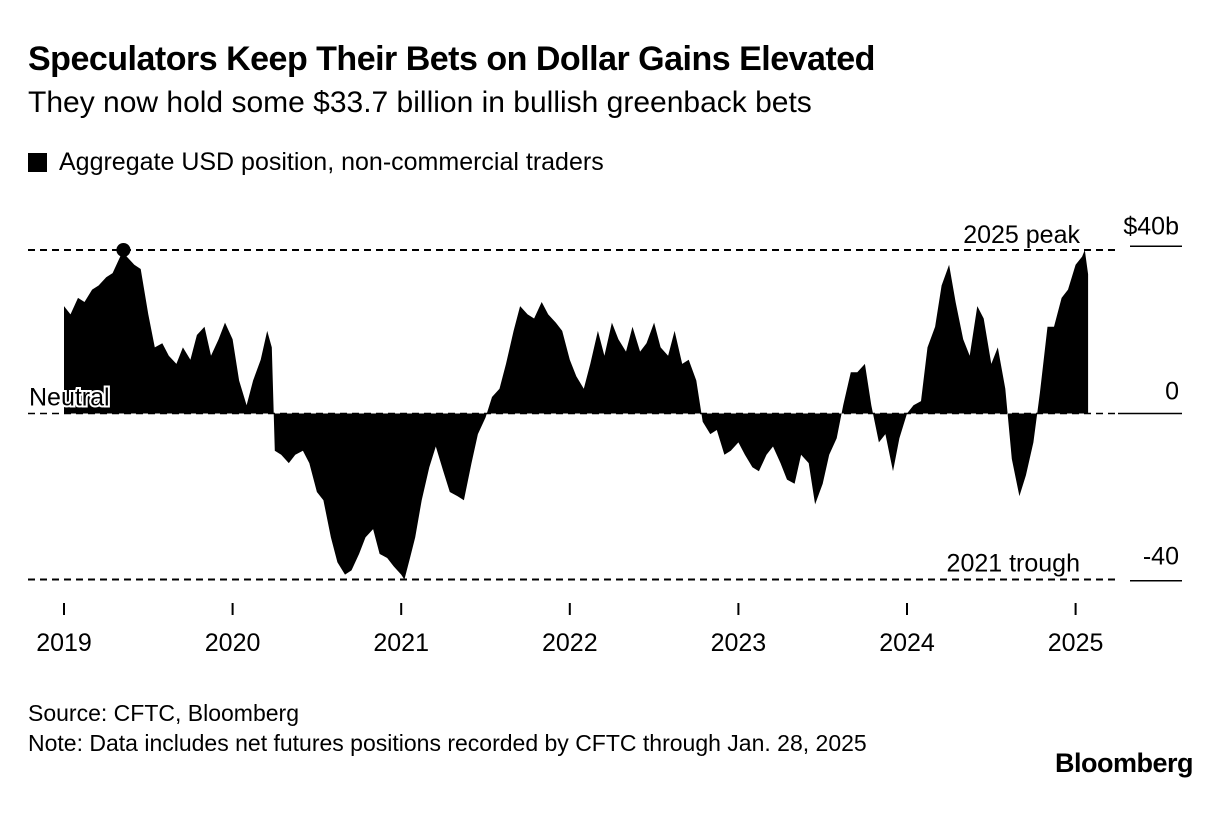 This screenshot has height=824, width=1231. Describe the element at coordinates (1151, 226) in the screenshot. I see `y-tick-label: $40b` at that location.